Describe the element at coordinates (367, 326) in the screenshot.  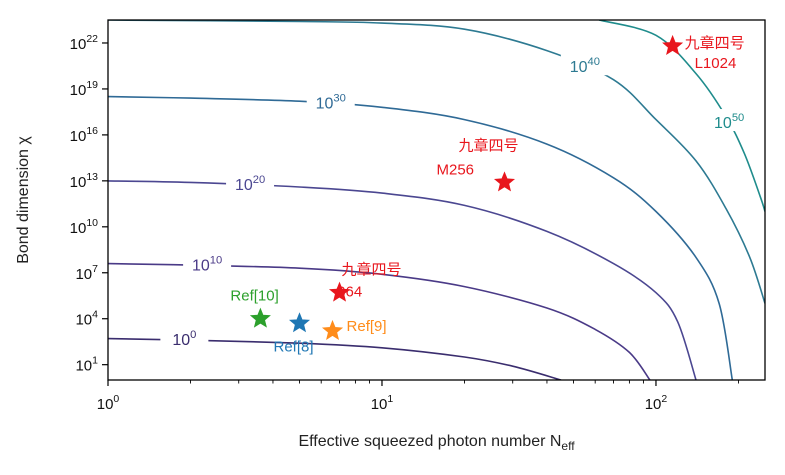
I see `point-label-ref9: Ref[9]` at that location.